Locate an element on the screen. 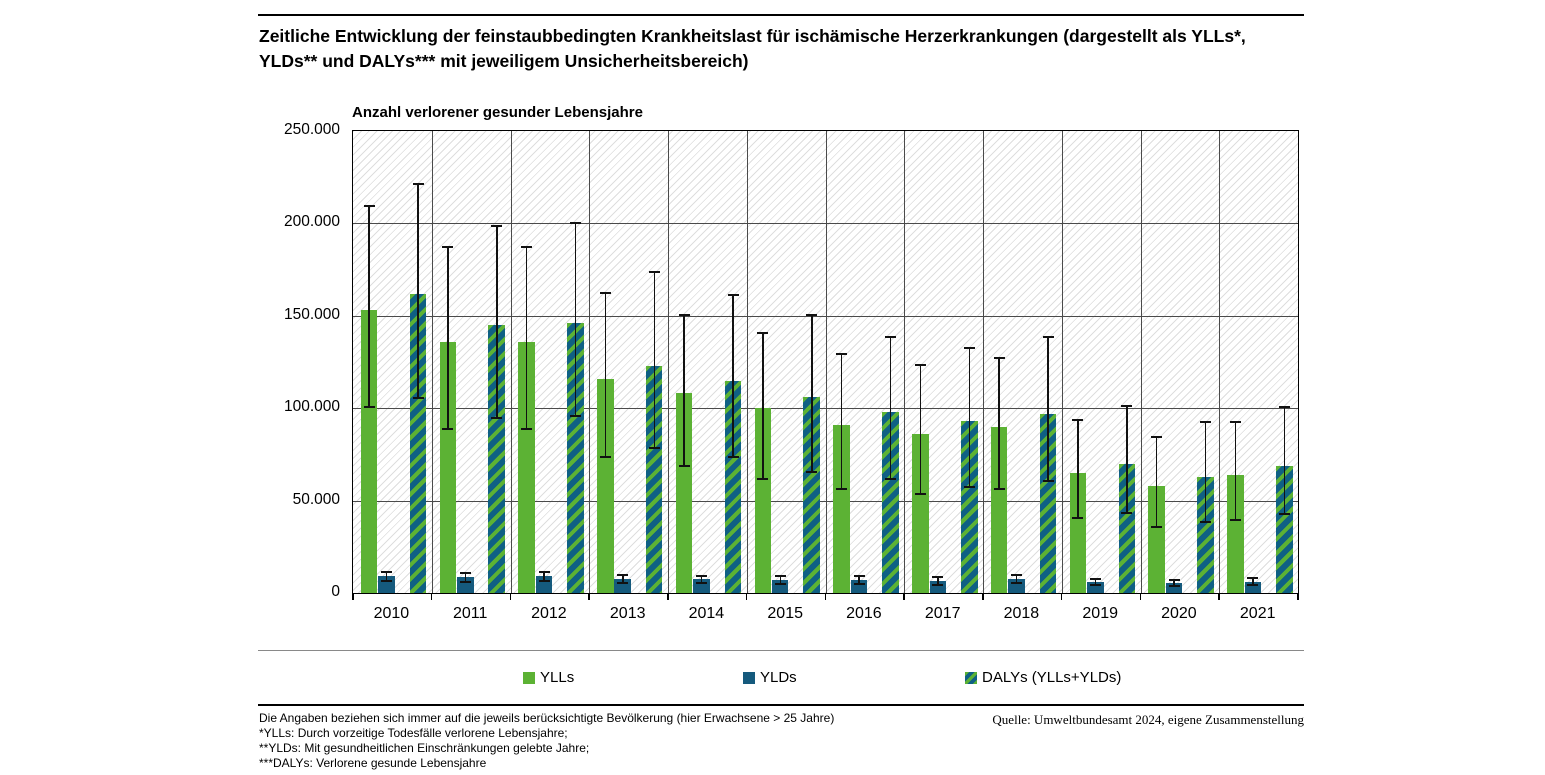 This screenshot has height=775, width=1545. x-tick-label: 2012 is located at coordinates (549, 613).